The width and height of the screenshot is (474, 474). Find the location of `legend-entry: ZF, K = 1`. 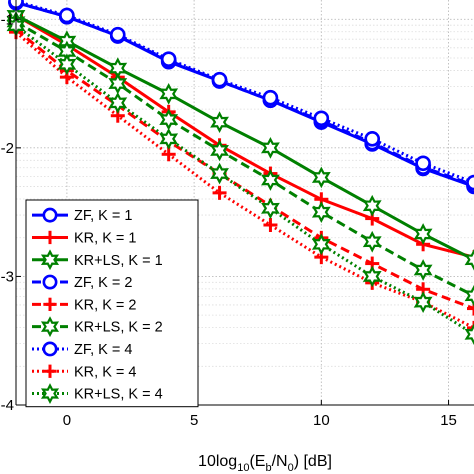

legend-entry: ZF, K = 1 is located at coordinates (82, 215).